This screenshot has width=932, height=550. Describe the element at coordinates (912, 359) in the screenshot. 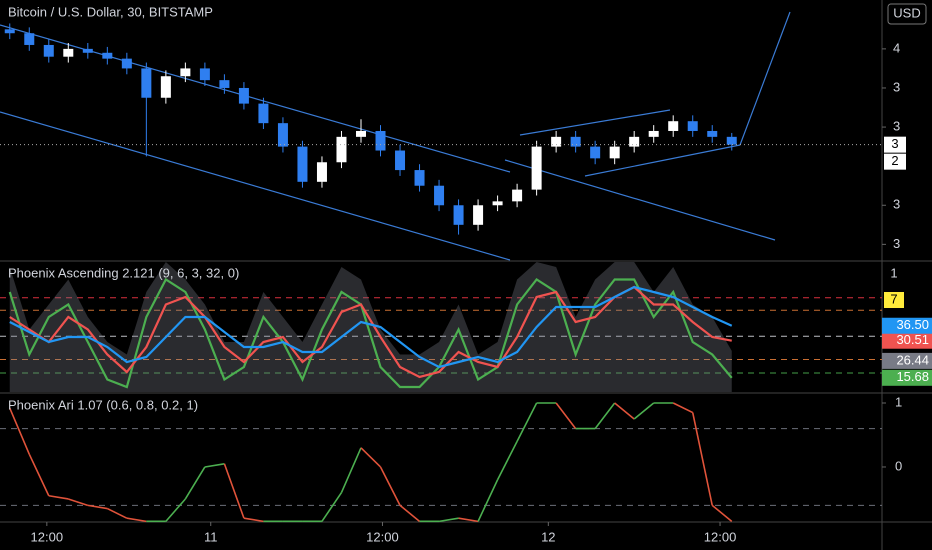

I see `value-label: 26.44` at that location.